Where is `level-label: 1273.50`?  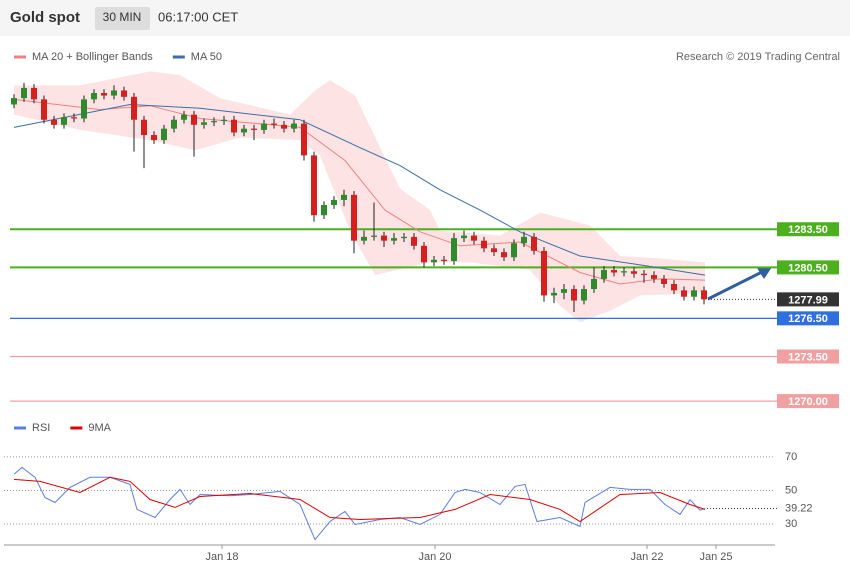 level-label: 1273.50 is located at coordinates (808, 357).